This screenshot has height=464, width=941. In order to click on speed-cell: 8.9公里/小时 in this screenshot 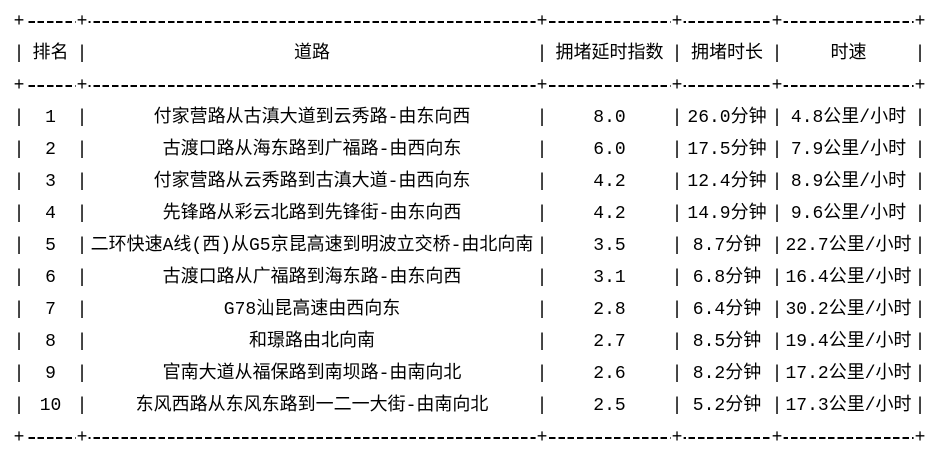, I will do `click(848, 182)`.